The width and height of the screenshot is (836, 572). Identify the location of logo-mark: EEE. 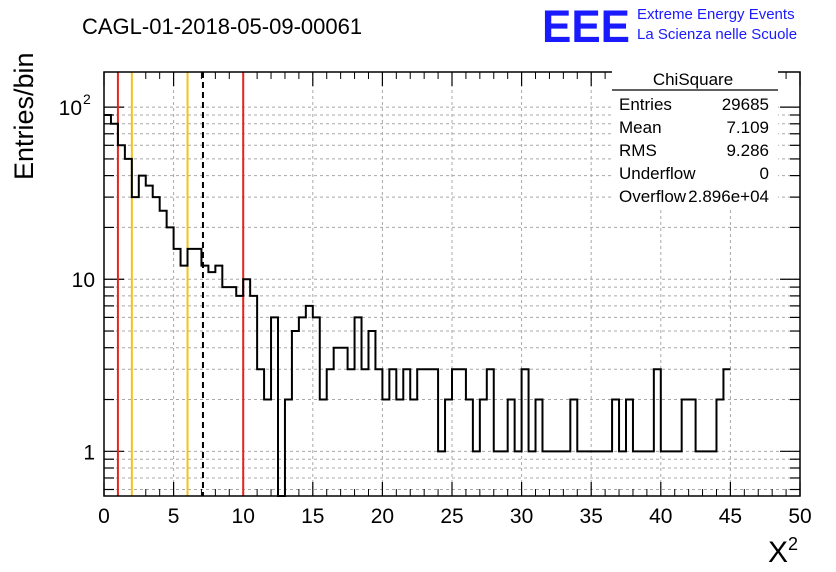
(586, 26).